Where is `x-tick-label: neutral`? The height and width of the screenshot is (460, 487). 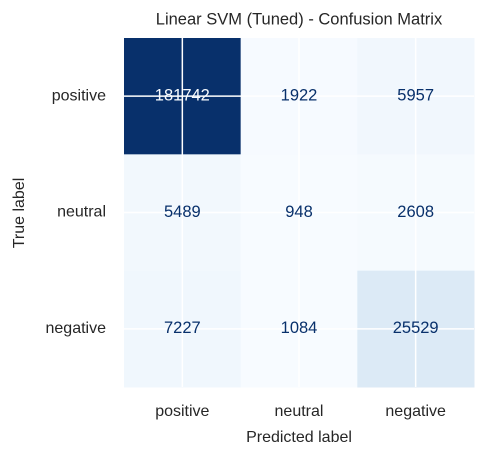 x-tick-label: neutral is located at coordinates (299, 411).